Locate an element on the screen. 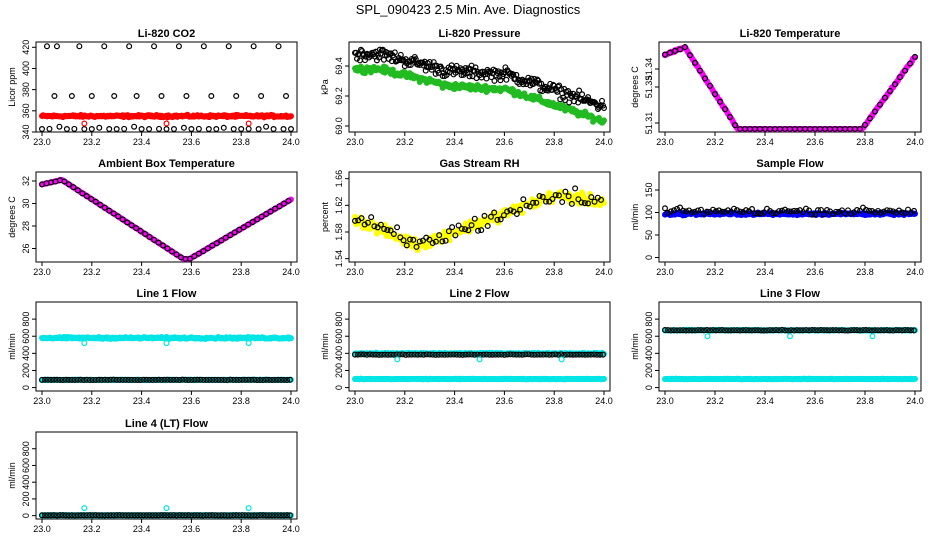  y-tick-label: 400 is located at coordinates (26, 68).